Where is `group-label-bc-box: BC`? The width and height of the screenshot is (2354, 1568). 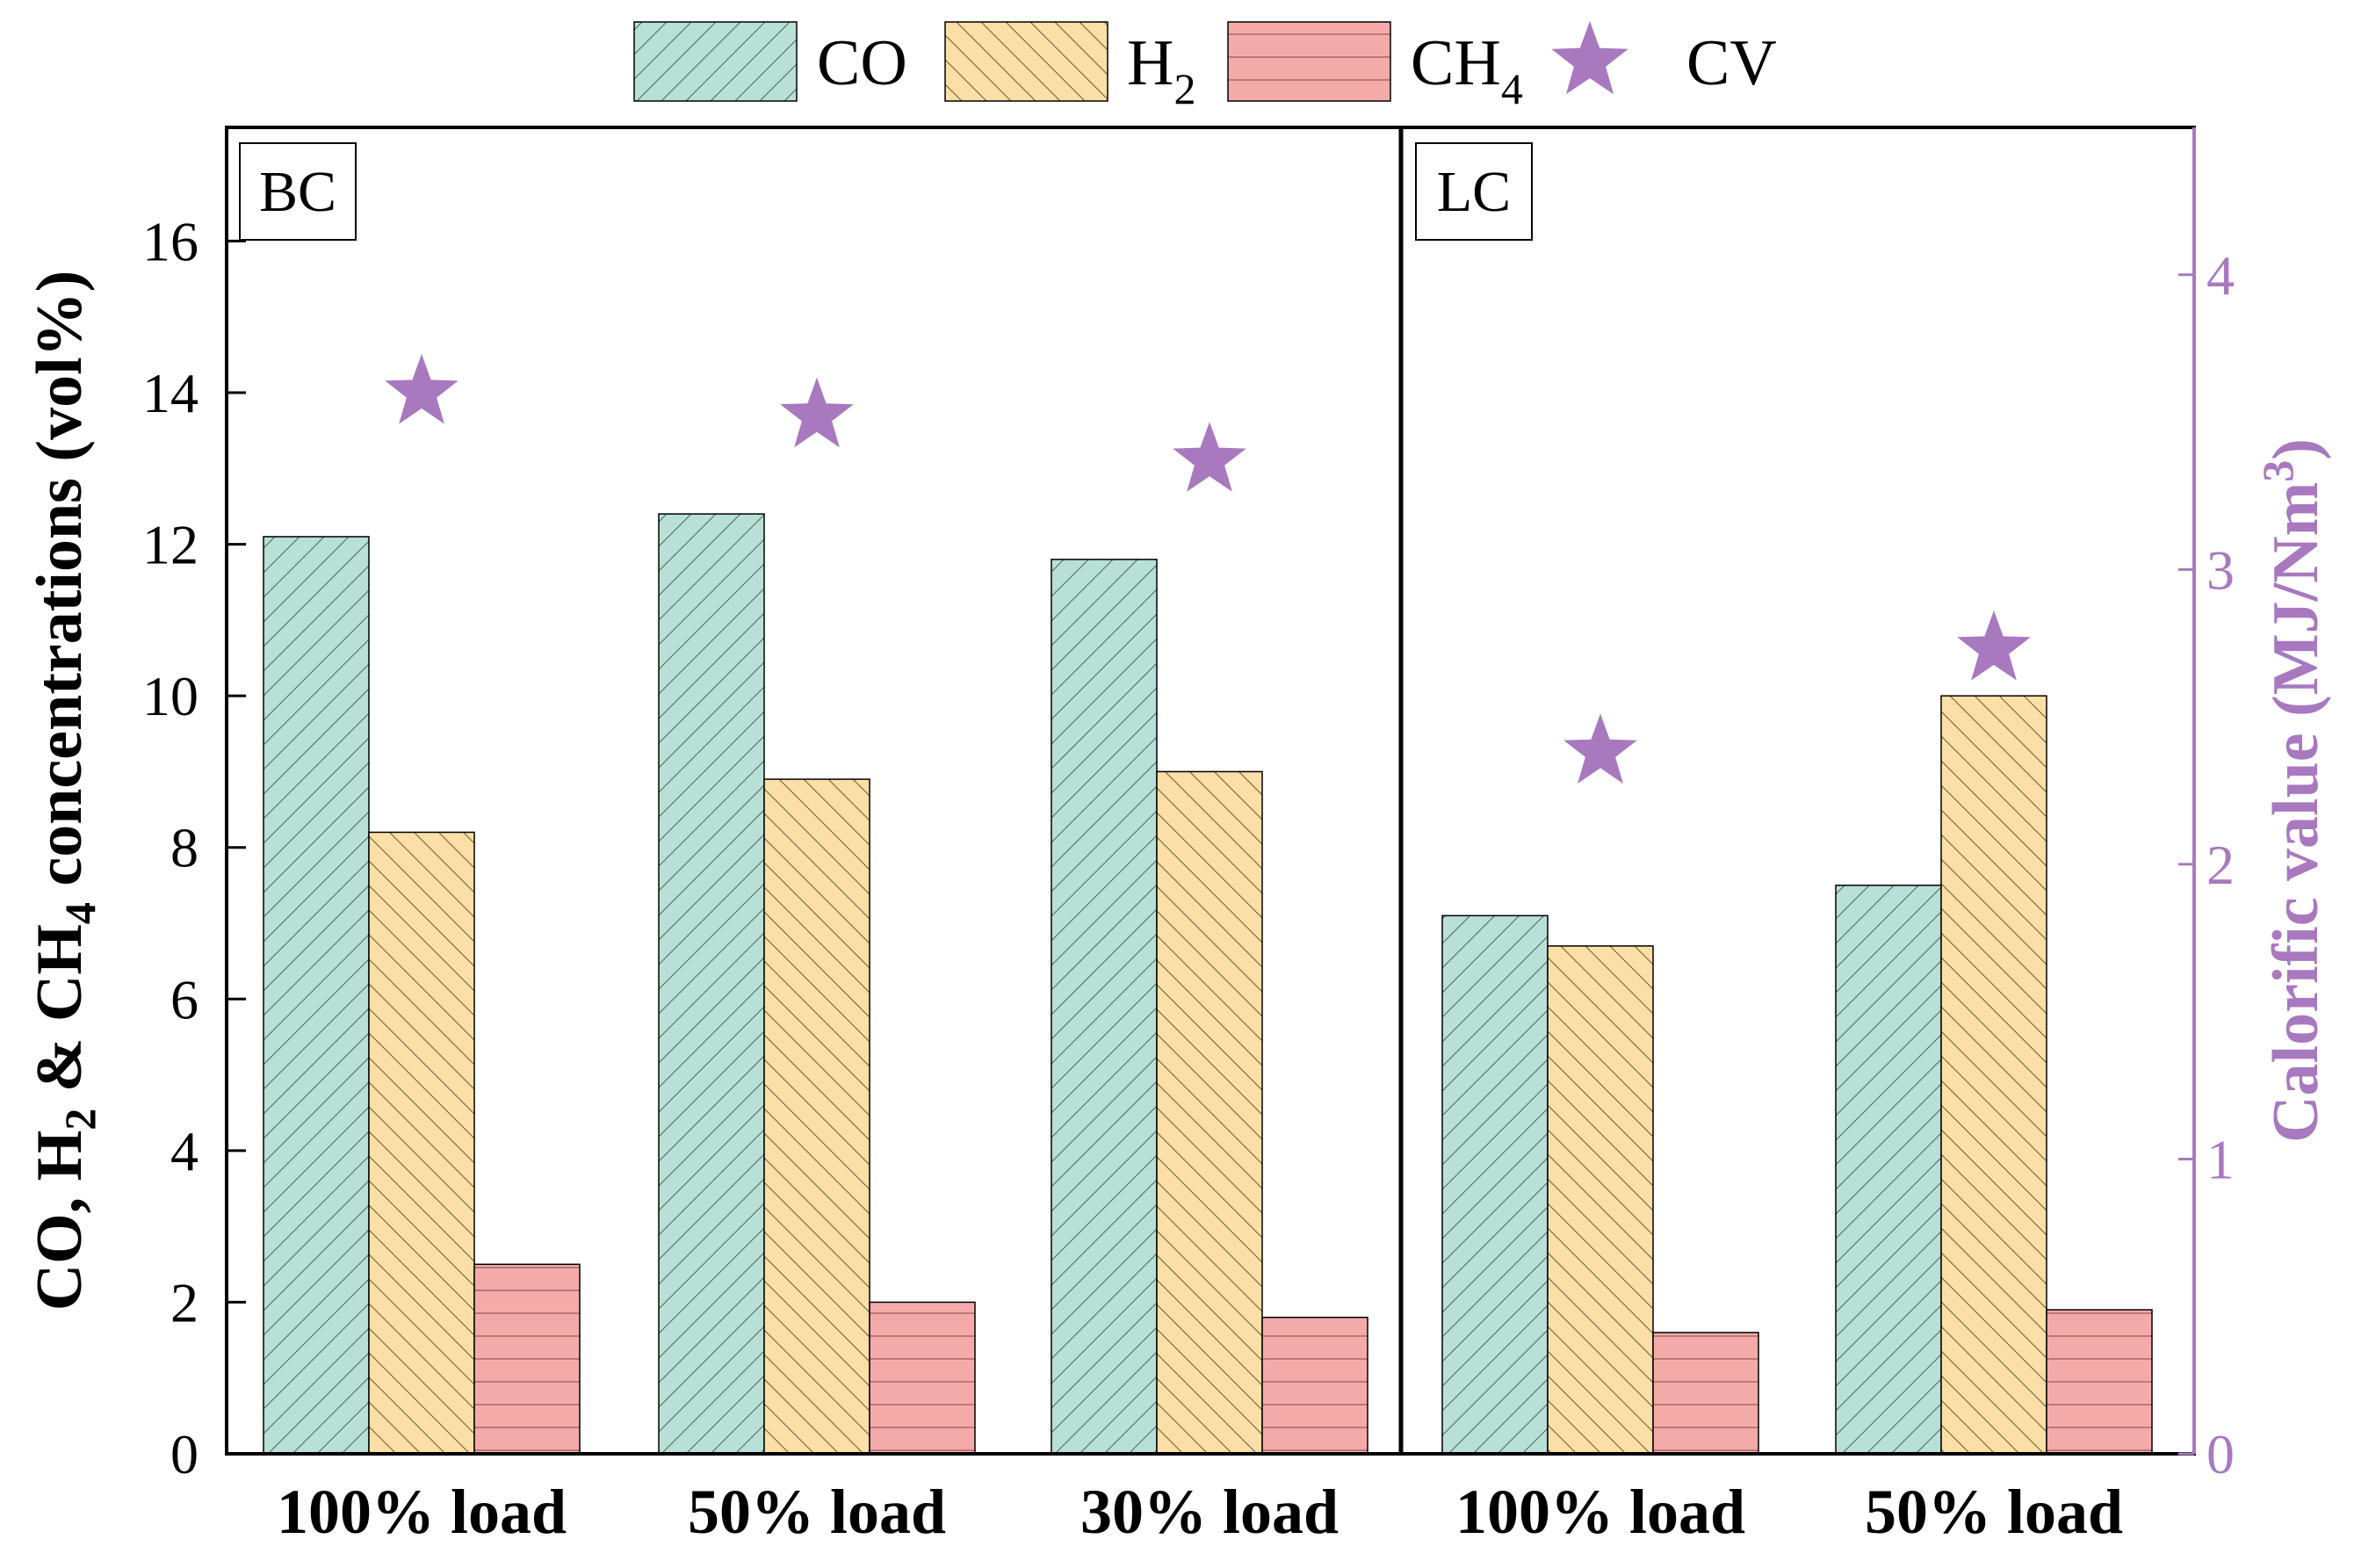 group-label-bc-box: BC is located at coordinates (298, 192).